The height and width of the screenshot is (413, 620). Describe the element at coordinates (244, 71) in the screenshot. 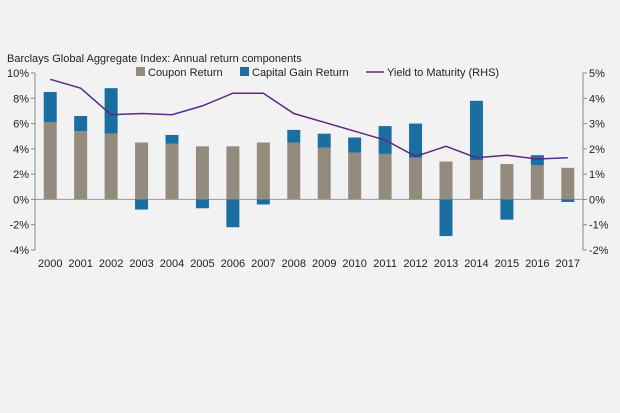

I see `legend-swatch-capital-gain` at that location.